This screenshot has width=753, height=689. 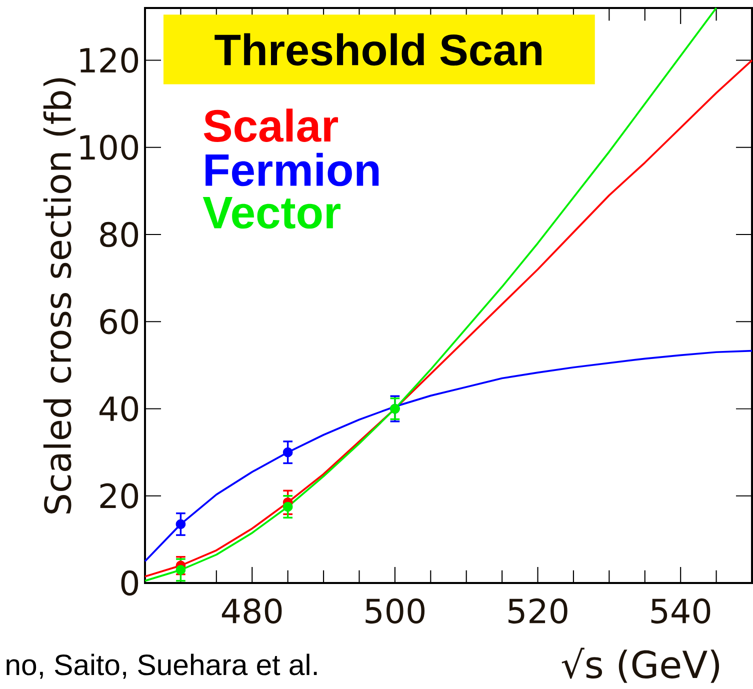 I want to click on text: no, Saito, Suehara et al., so click(x=161, y=666).